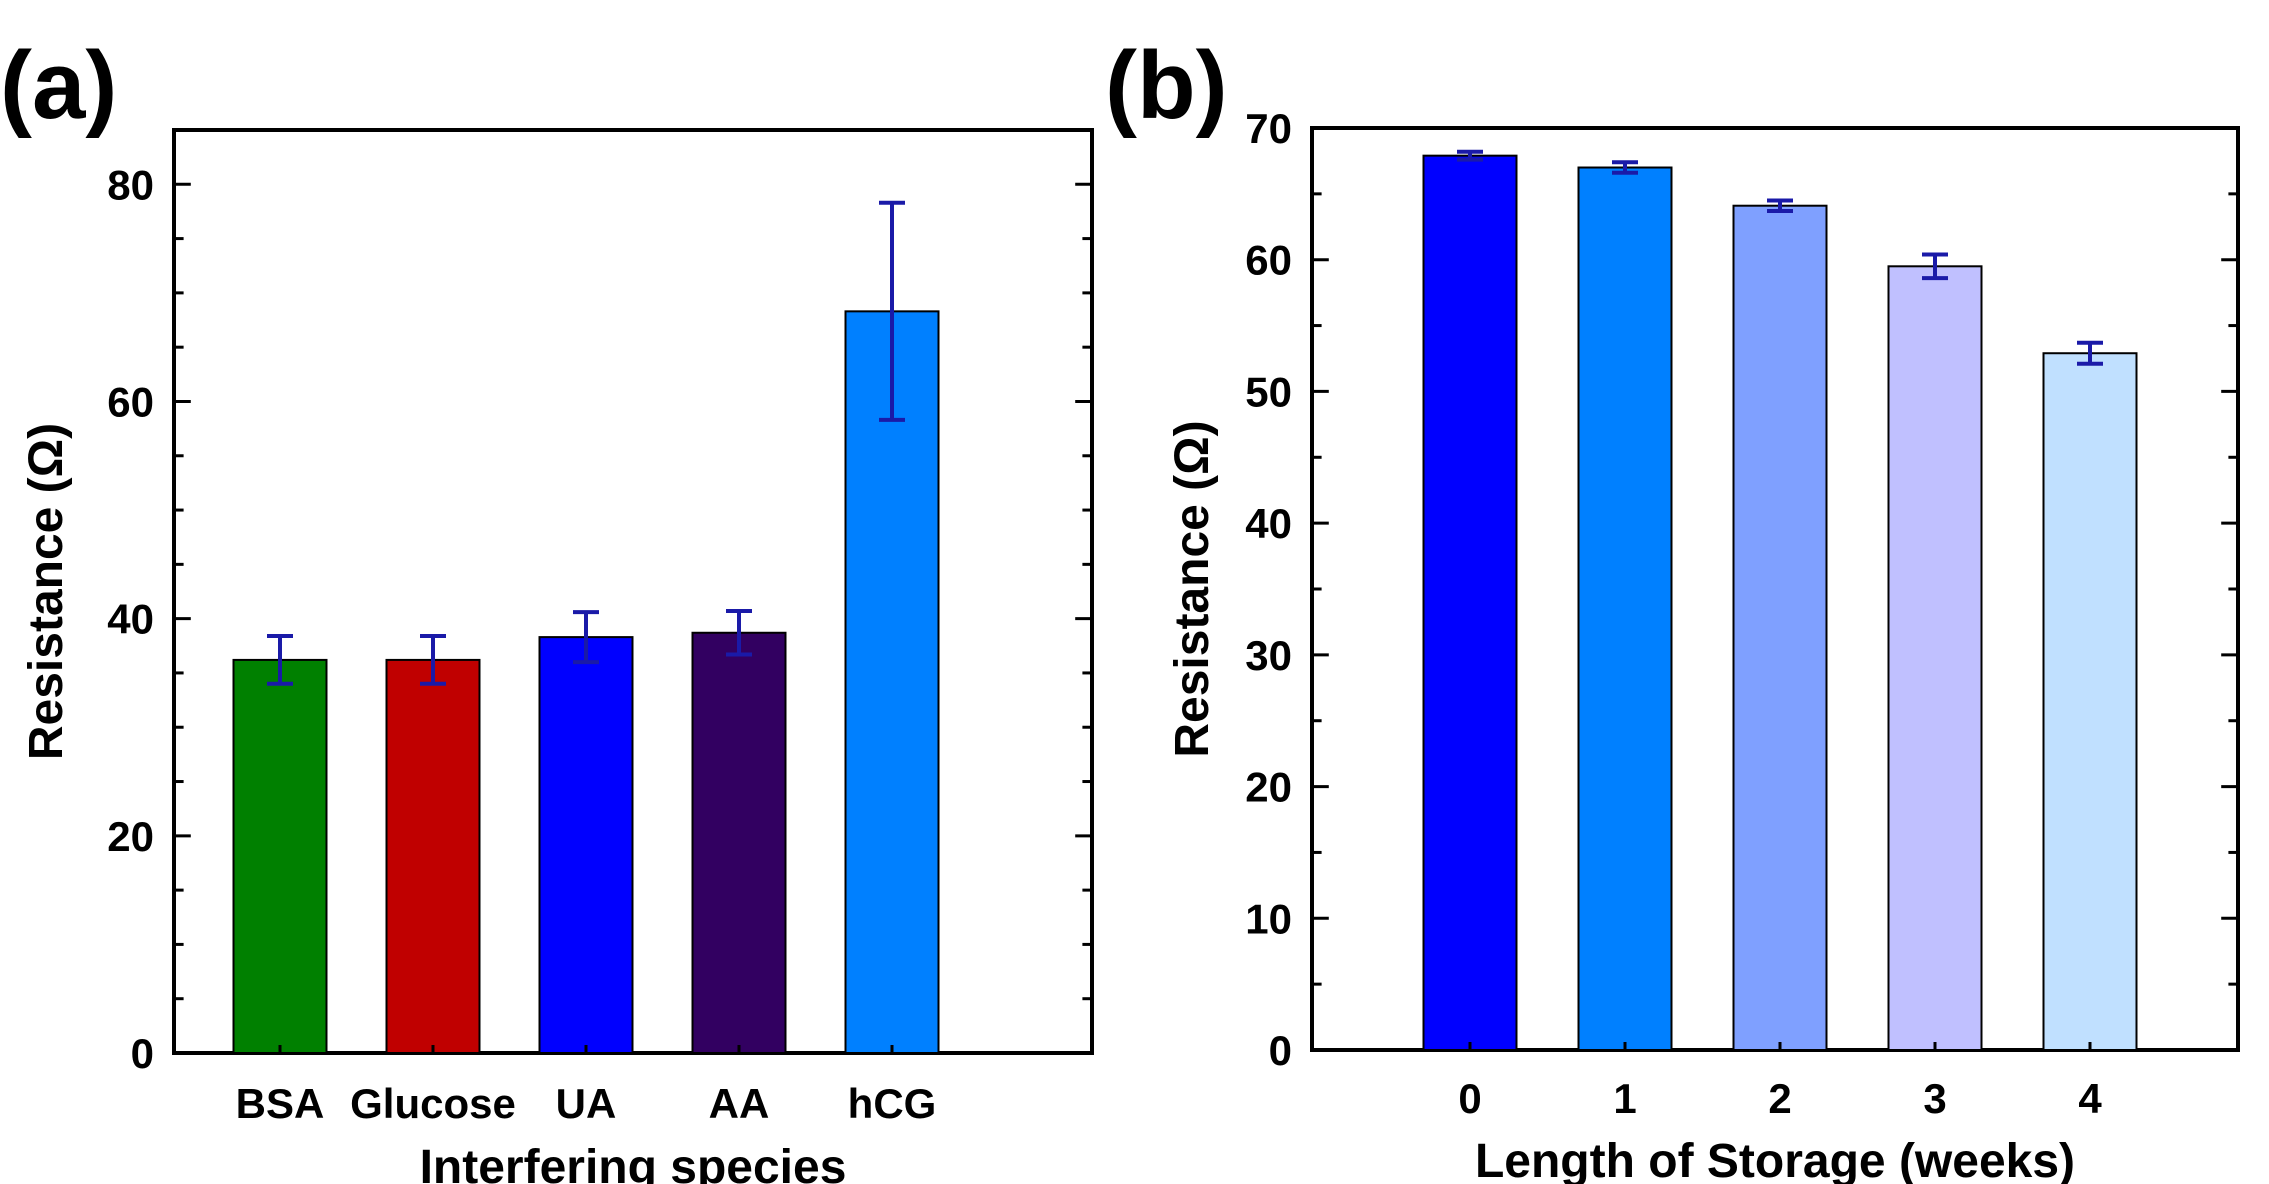 This screenshot has height=1184, width=2269. I want to click on panel-a-bar-hcg, so click(892, 682).